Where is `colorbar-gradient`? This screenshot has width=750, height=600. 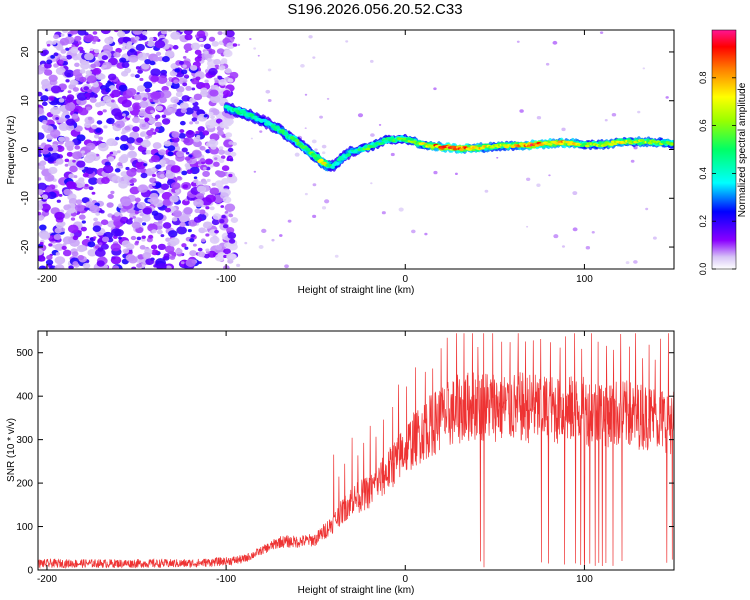 colorbar-gradient is located at coordinates (724, 149).